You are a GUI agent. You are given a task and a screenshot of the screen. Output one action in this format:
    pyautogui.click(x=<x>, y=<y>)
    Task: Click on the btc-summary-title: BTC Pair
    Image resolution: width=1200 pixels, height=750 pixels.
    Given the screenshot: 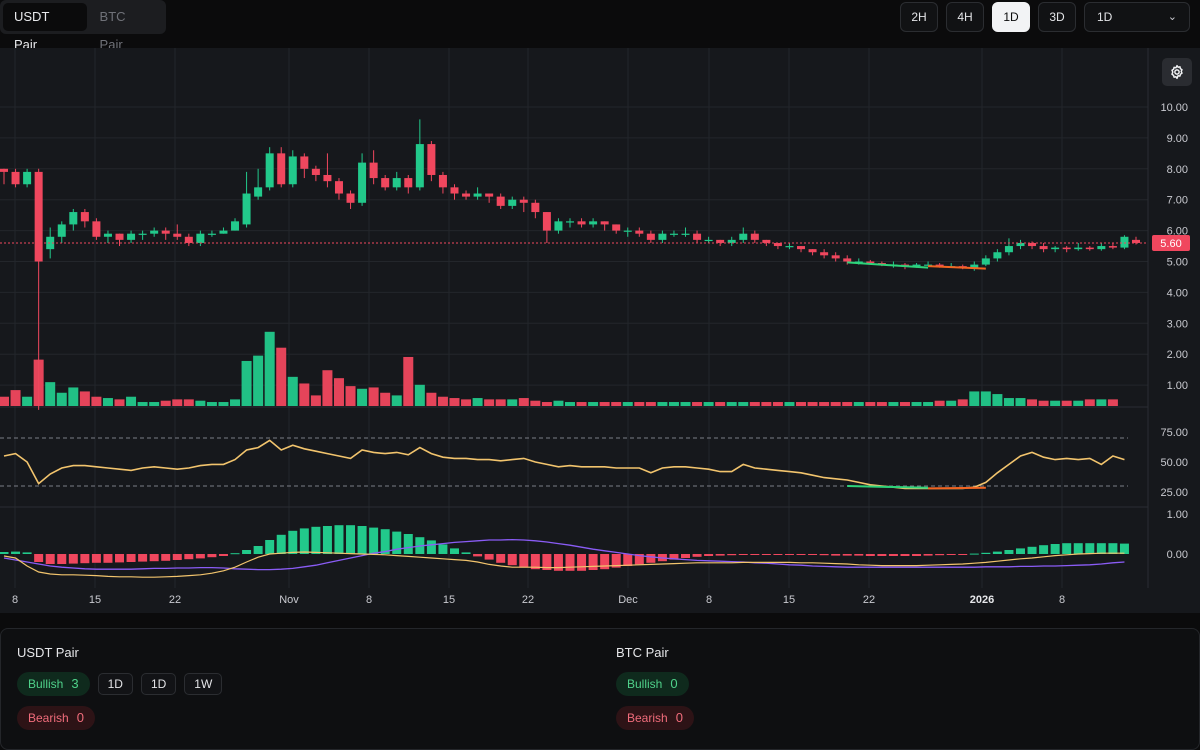 What is the action you would take?
    pyautogui.click(x=642, y=652)
    